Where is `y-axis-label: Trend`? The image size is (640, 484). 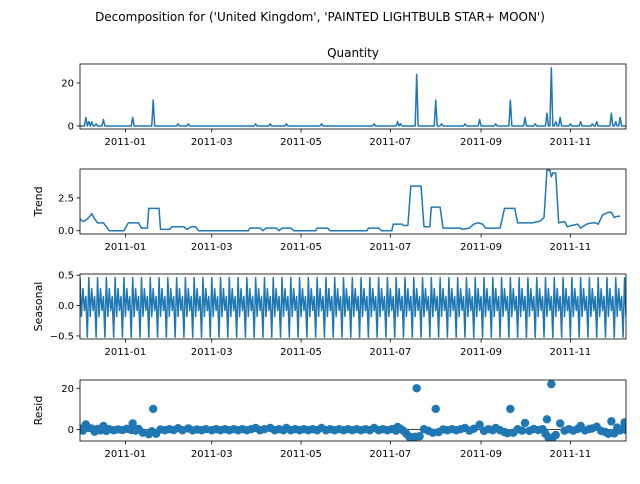 y-axis-label: Trend is located at coordinates (38, 201).